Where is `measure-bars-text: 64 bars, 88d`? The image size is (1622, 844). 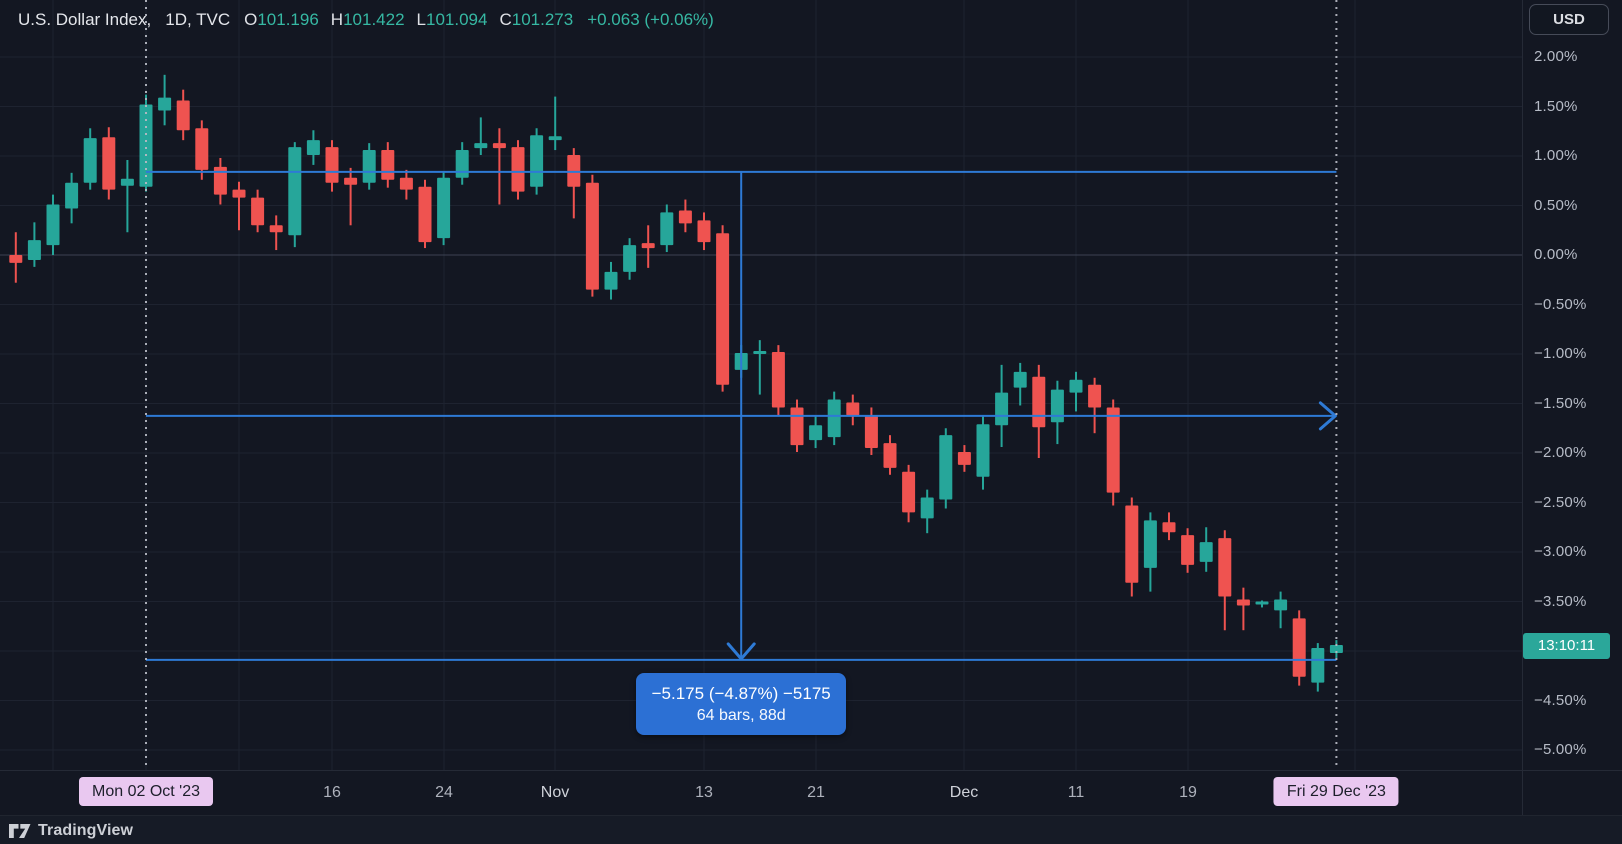
measure-bars-text: 64 bars, 88d is located at coordinates (741, 715).